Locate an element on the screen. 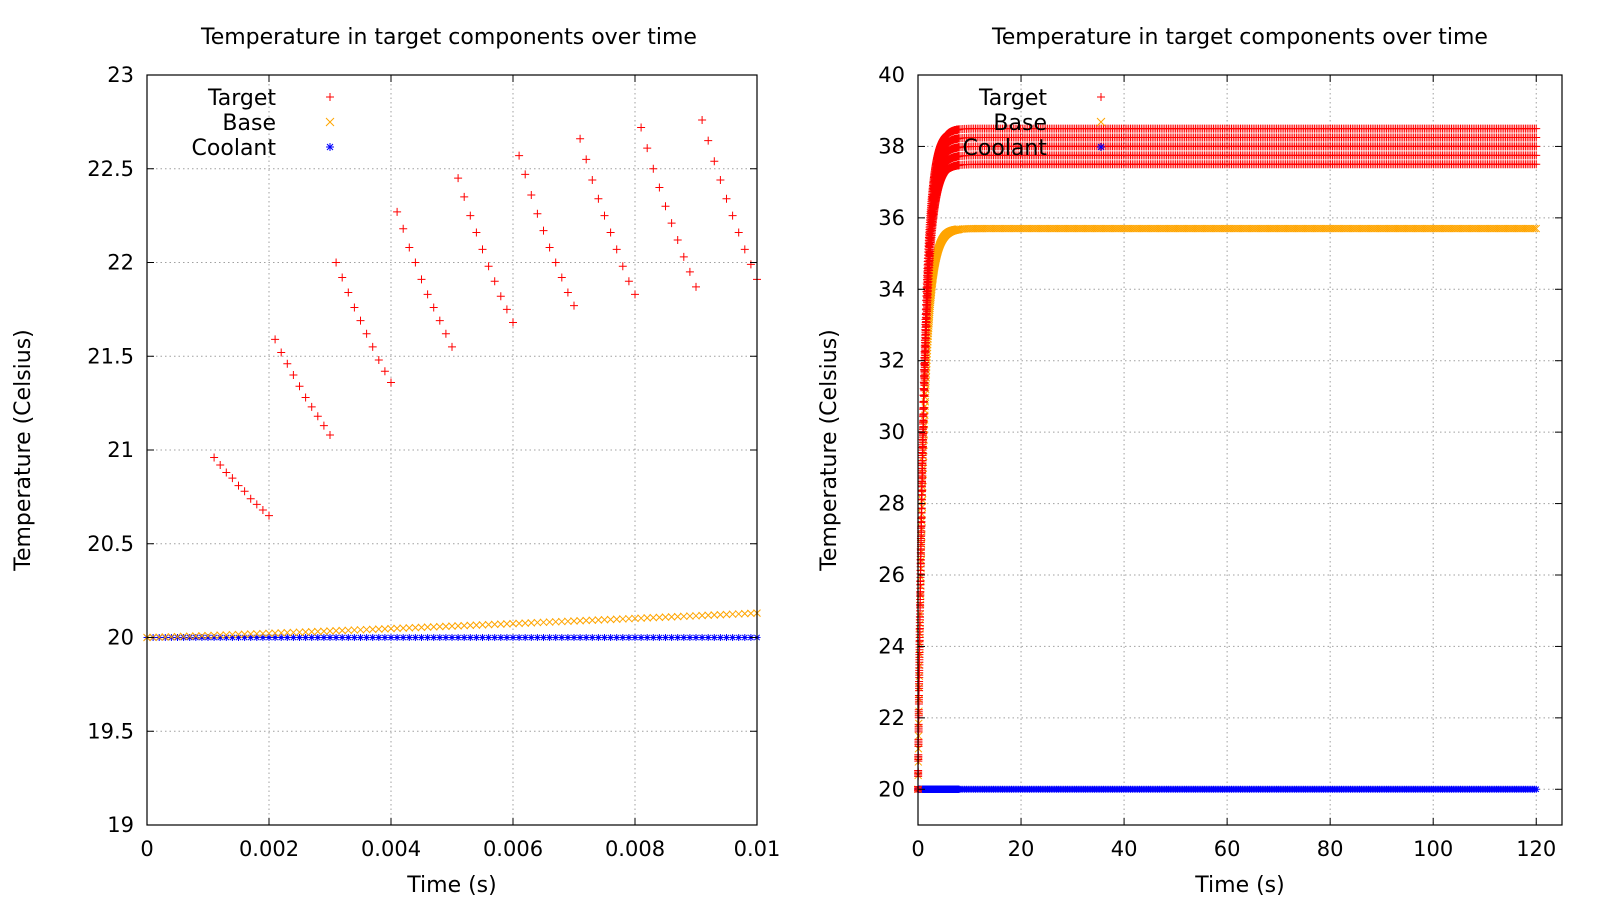 The width and height of the screenshot is (1600, 900). x-tick-label: 40 is located at coordinates (1124, 849).